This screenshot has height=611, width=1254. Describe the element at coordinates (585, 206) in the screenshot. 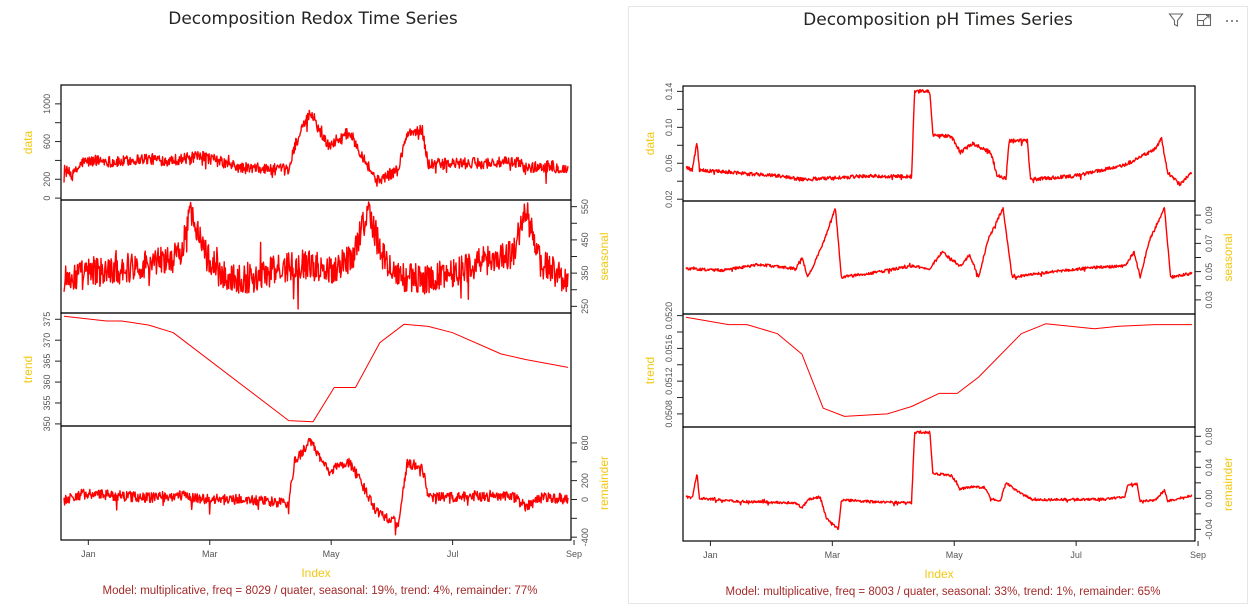

I see `seasonal-tick-label: 550` at that location.